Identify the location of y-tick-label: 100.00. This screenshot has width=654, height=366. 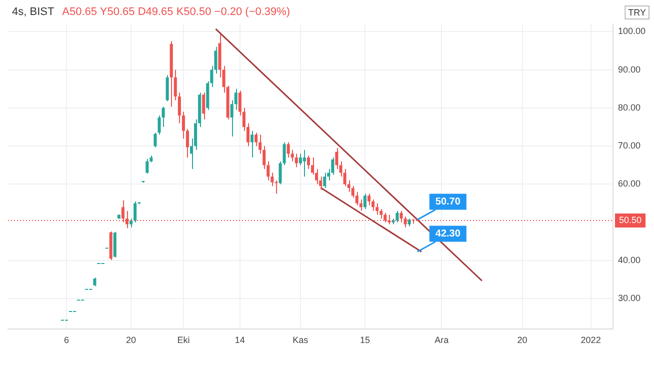
(632, 31).